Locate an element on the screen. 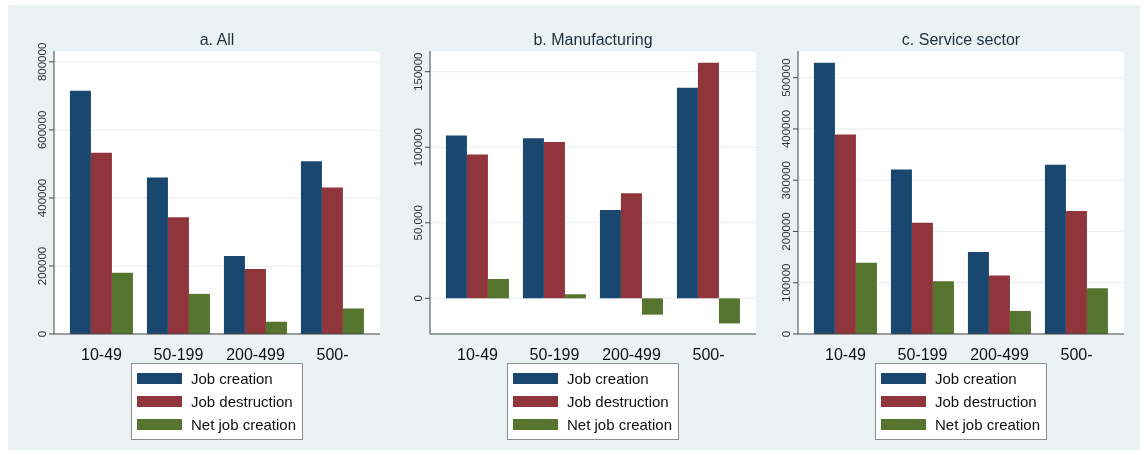 This screenshot has height=455, width=1145. y-tick-label: 500000 is located at coordinates (786, 77).